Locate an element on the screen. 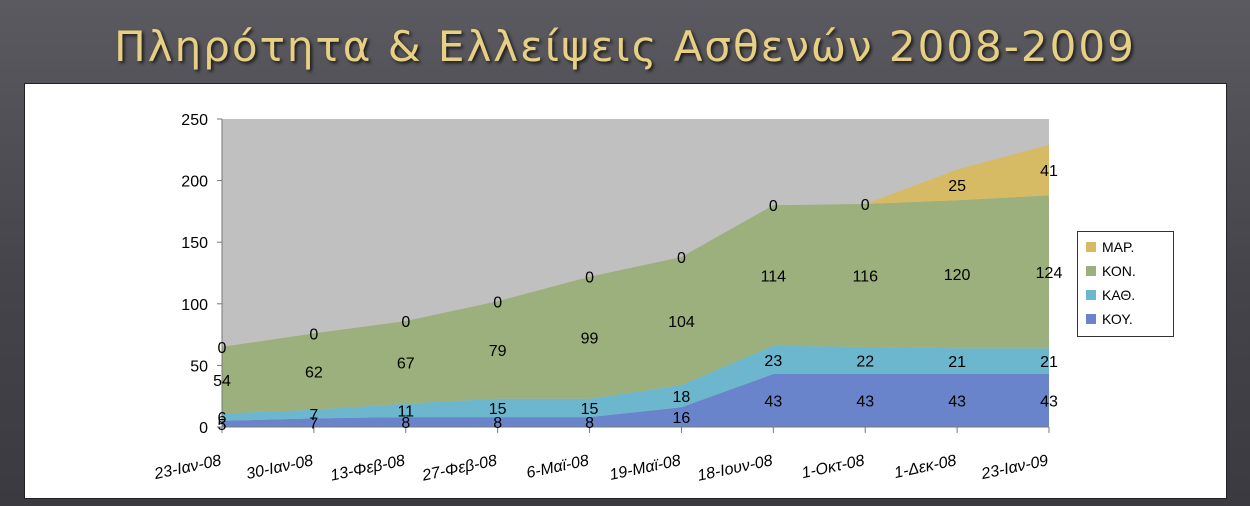  data-label: 124 is located at coordinates (1049, 273).